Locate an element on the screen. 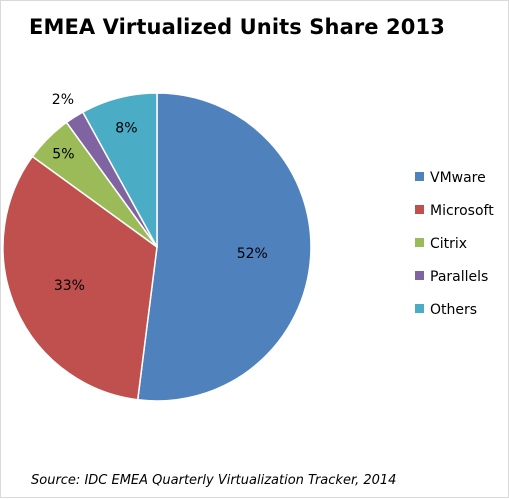 The width and height of the screenshot is (509, 499). slice-label-parallels: 2% is located at coordinates (63, 100).